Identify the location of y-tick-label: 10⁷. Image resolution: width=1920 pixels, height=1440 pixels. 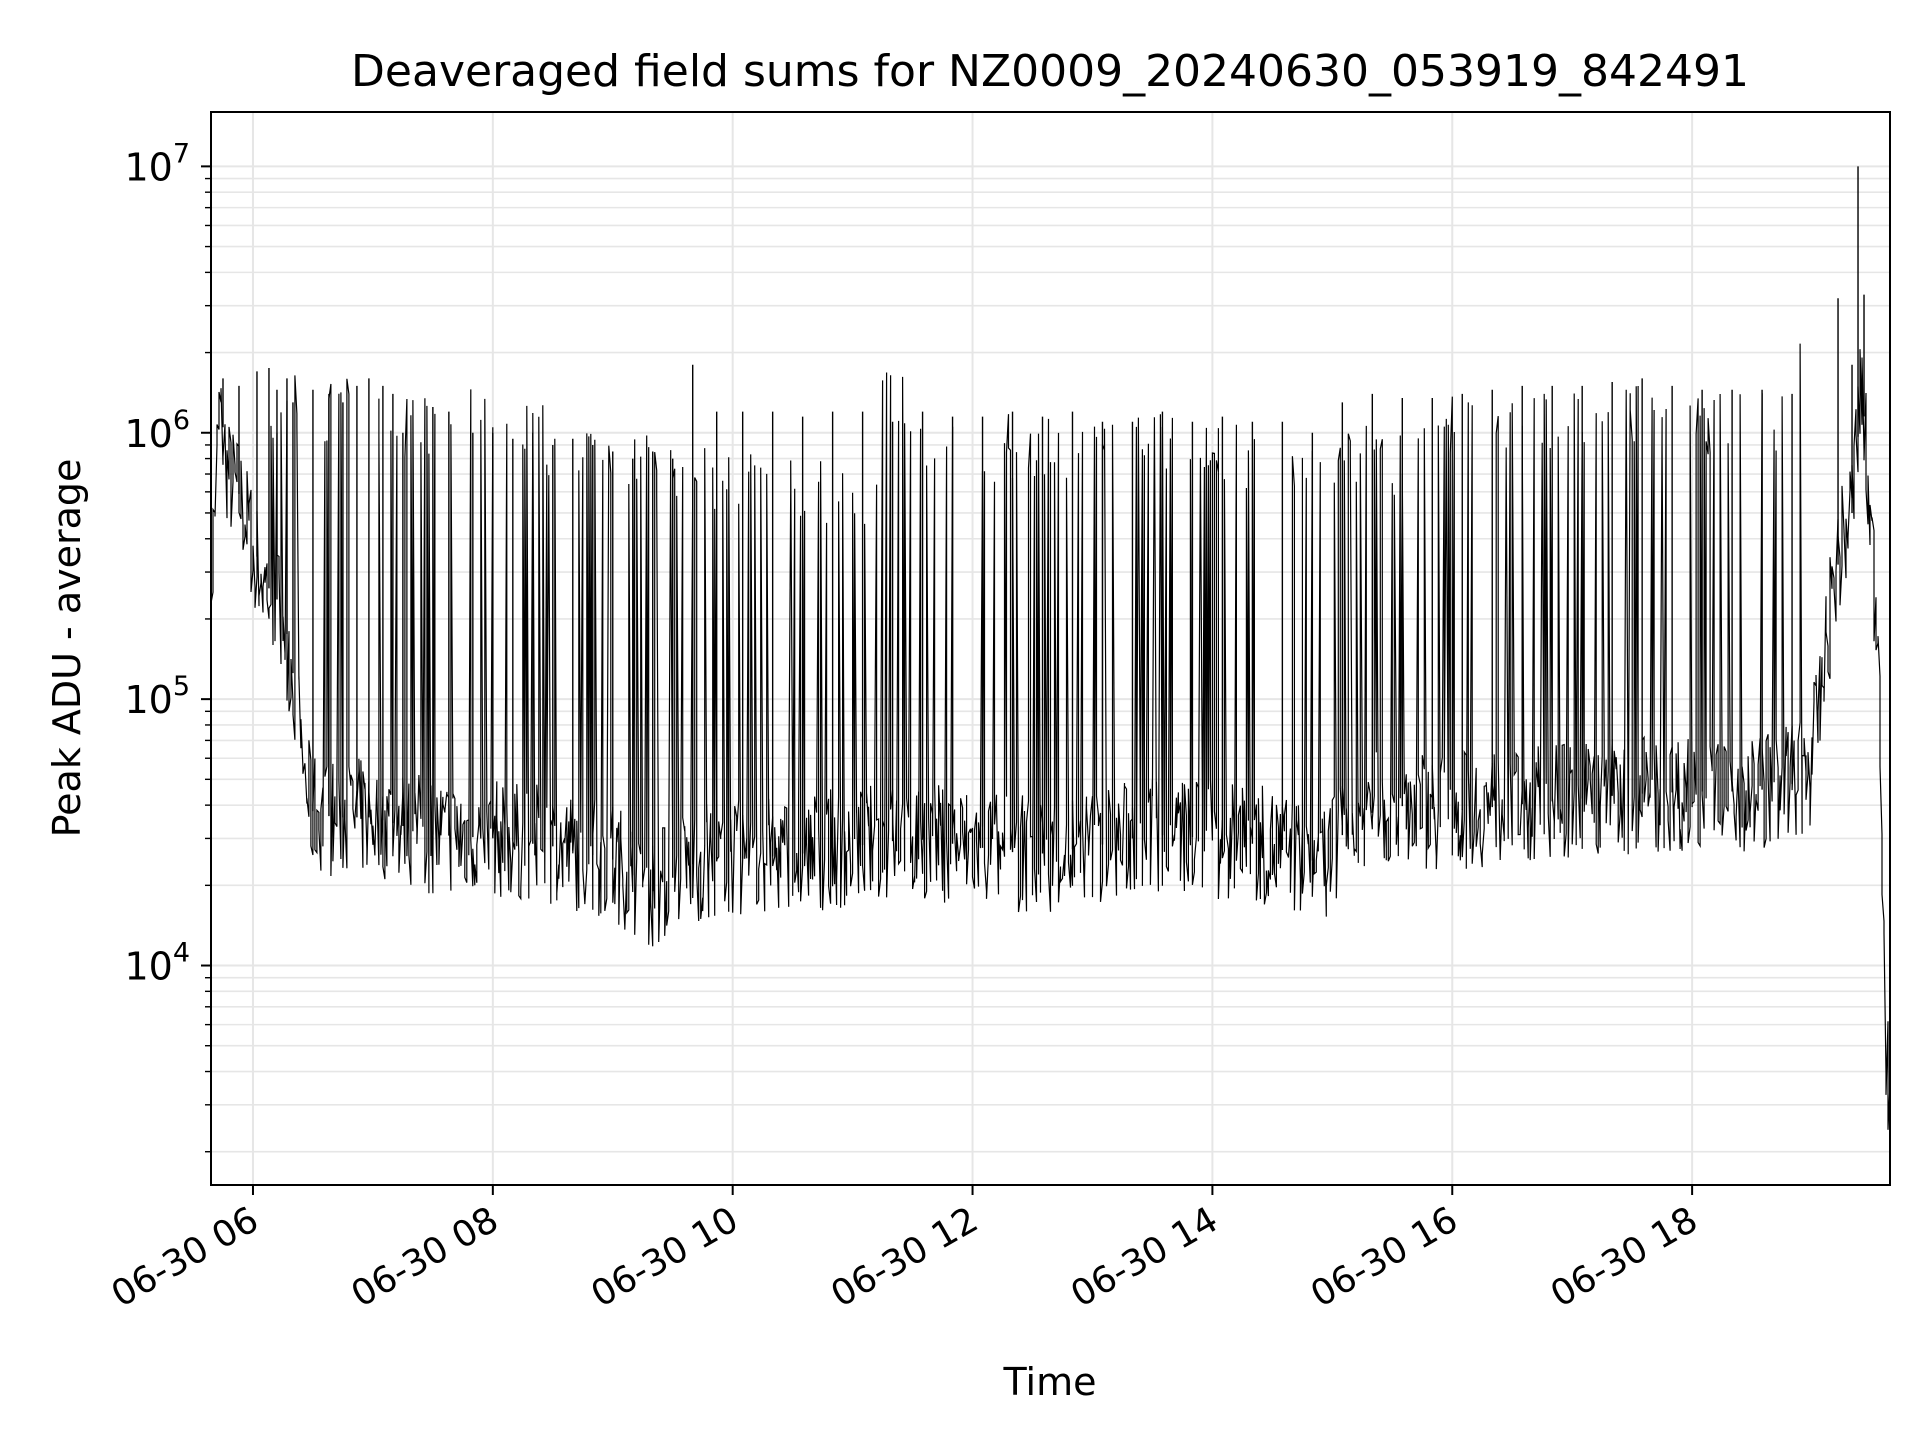
(157, 163).